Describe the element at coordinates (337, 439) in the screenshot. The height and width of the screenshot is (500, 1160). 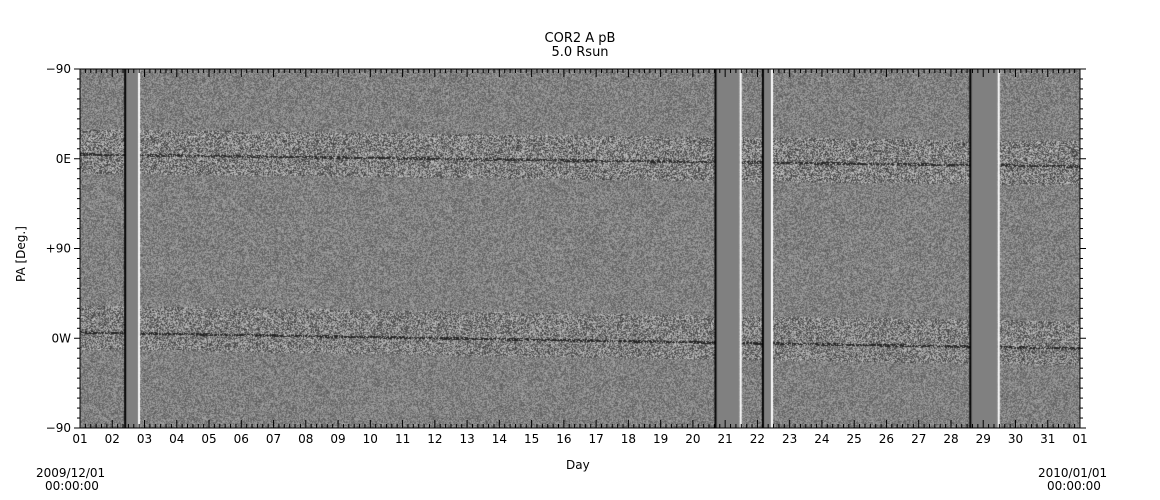
I see `x-tick-label: 09` at that location.